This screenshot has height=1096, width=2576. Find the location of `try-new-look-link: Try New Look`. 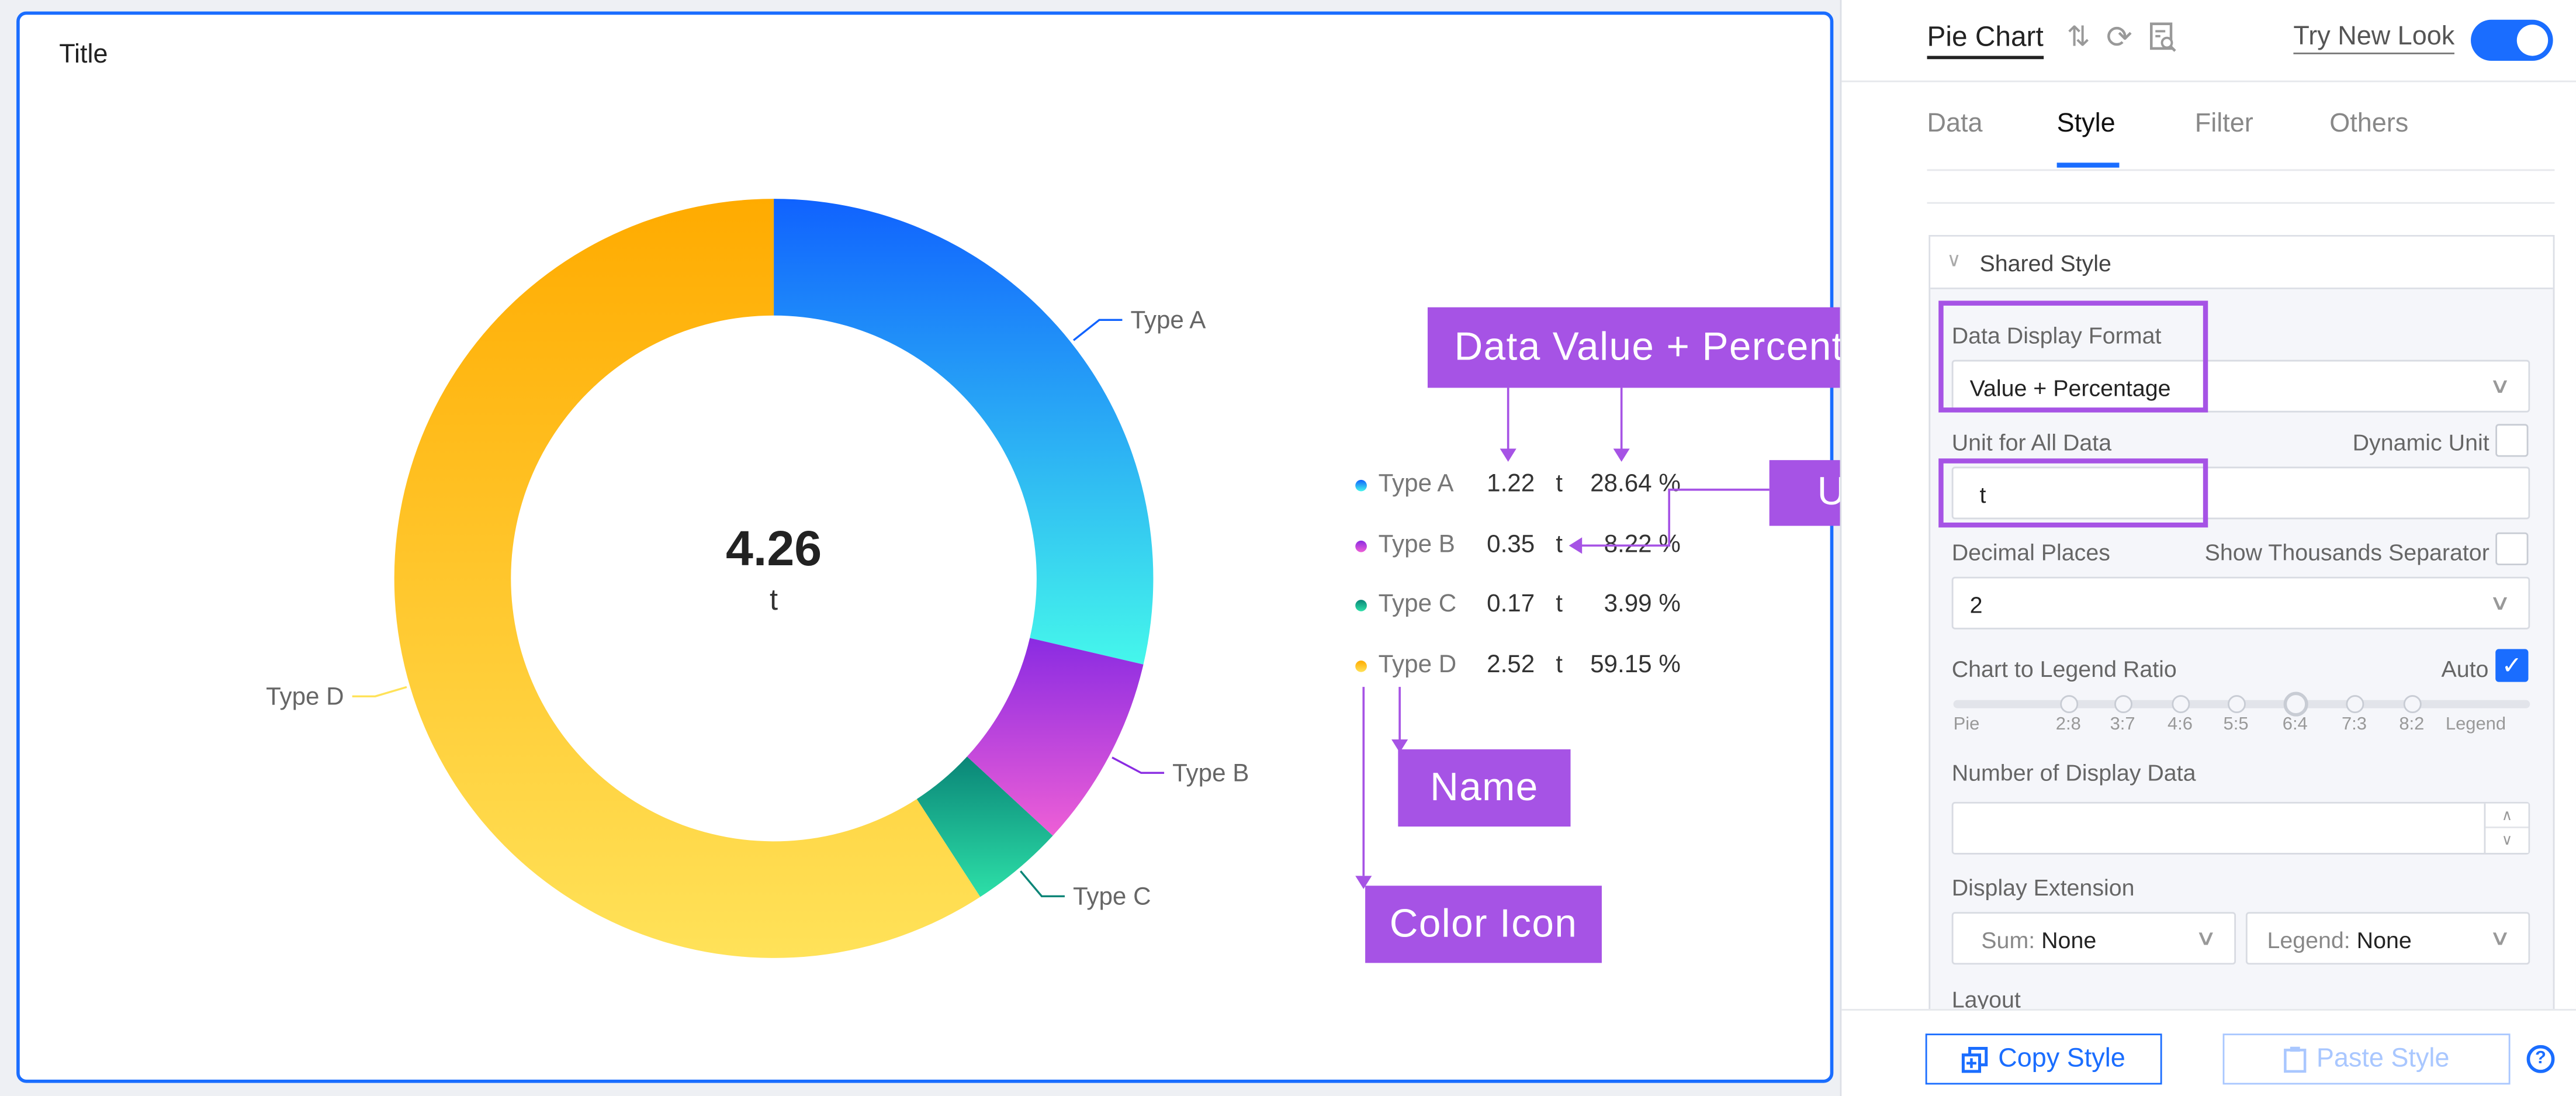

try-new-look-link: Try New Look is located at coordinates (2374, 38).